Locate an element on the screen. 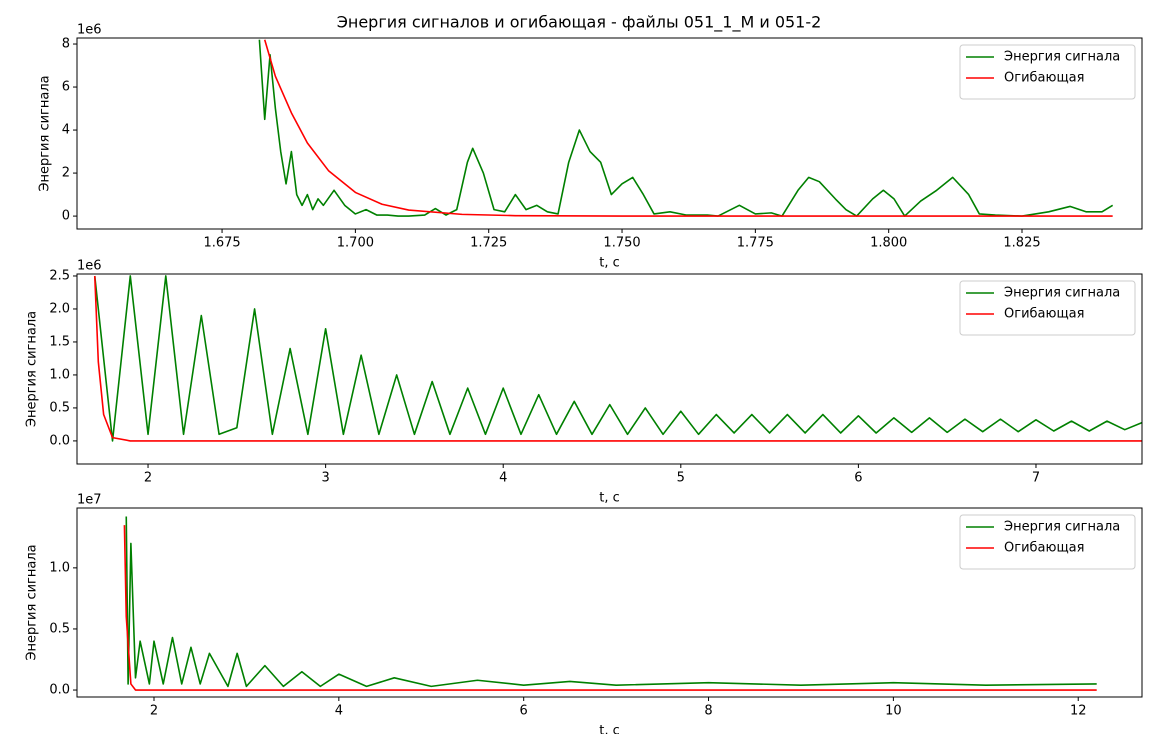 This screenshot has width=1159, height=734. x-tick-label: 1.675 is located at coordinates (221, 243).